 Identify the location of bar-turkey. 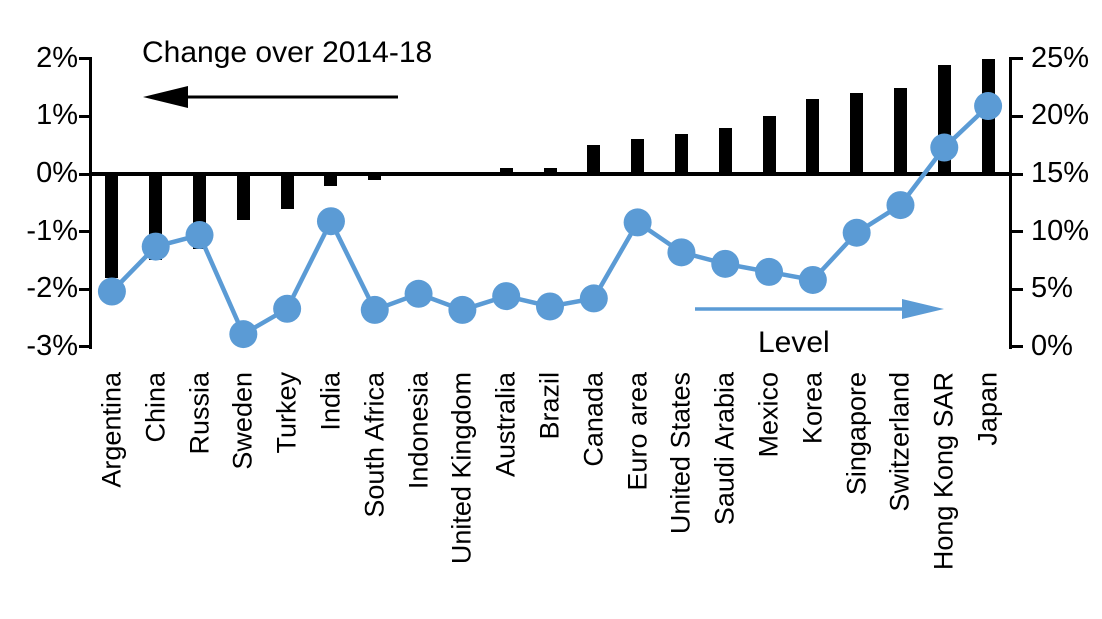
(287, 191).